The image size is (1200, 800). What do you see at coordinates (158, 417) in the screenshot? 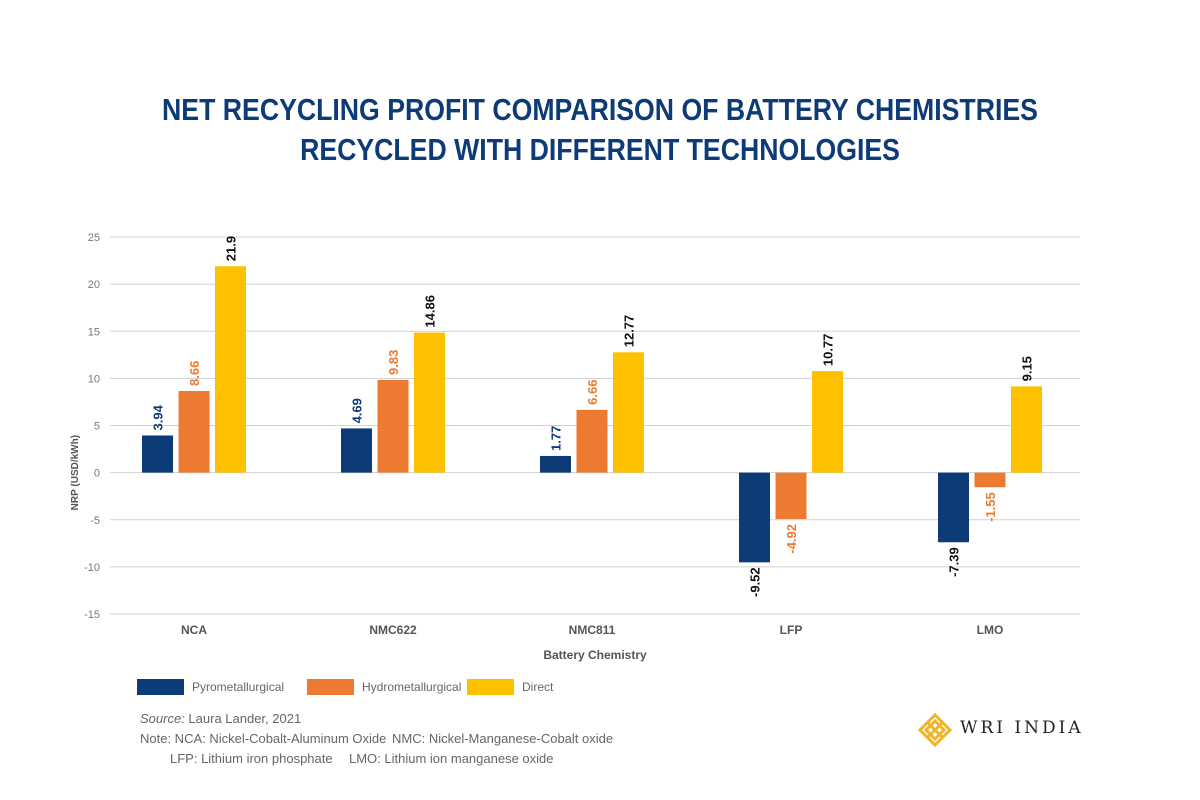
I see `data-label: 3.94` at bounding box center [158, 417].